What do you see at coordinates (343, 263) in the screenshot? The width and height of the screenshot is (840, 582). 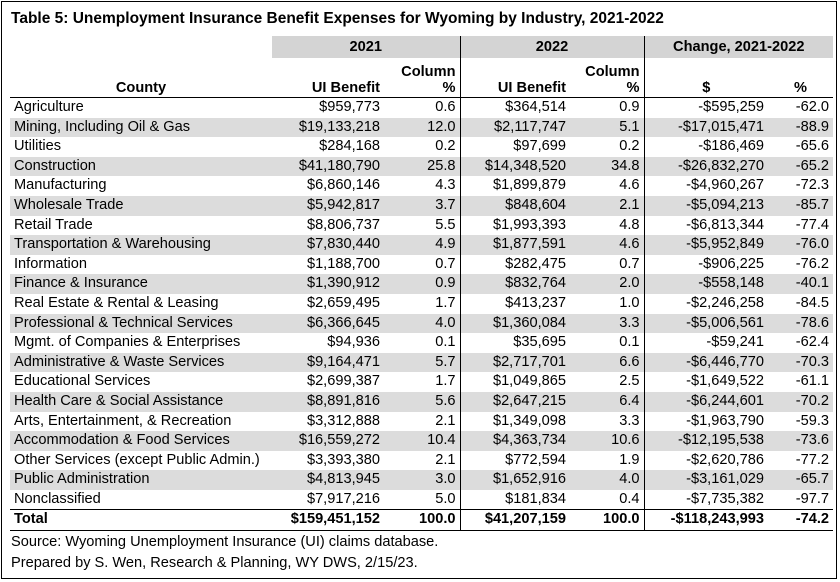 I see `row-ui-2021: $1,188,700` at bounding box center [343, 263].